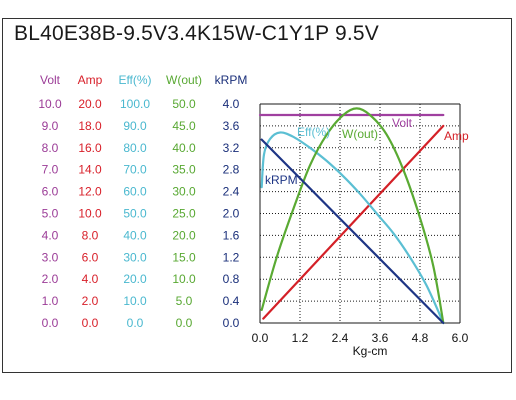 The image size is (516, 400). I want to click on axis-tick-volt: 1.0, so click(50, 301).